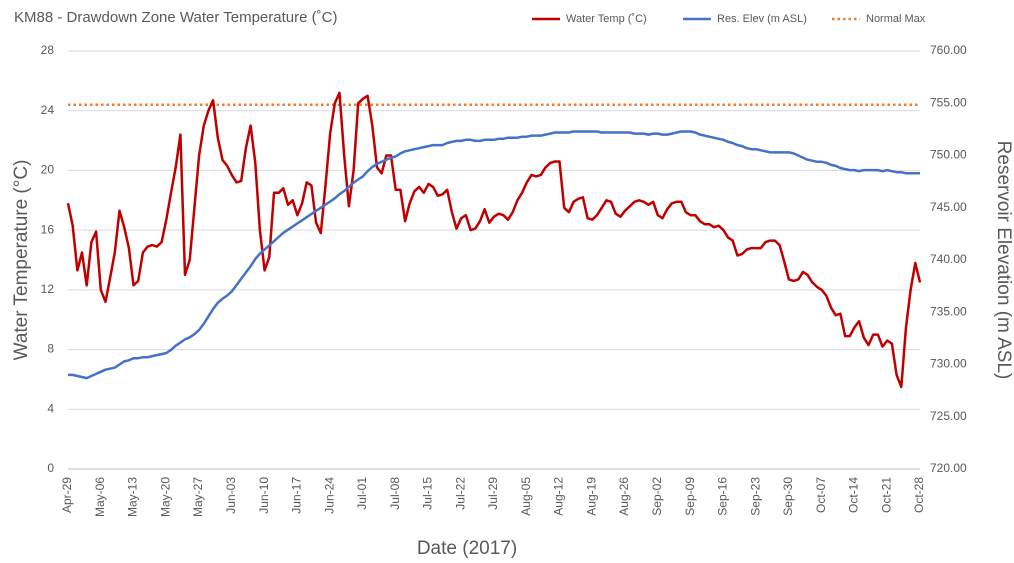  Describe the element at coordinates (428, 493) in the screenshot. I see `x-tick-label: Jul-15` at that location.